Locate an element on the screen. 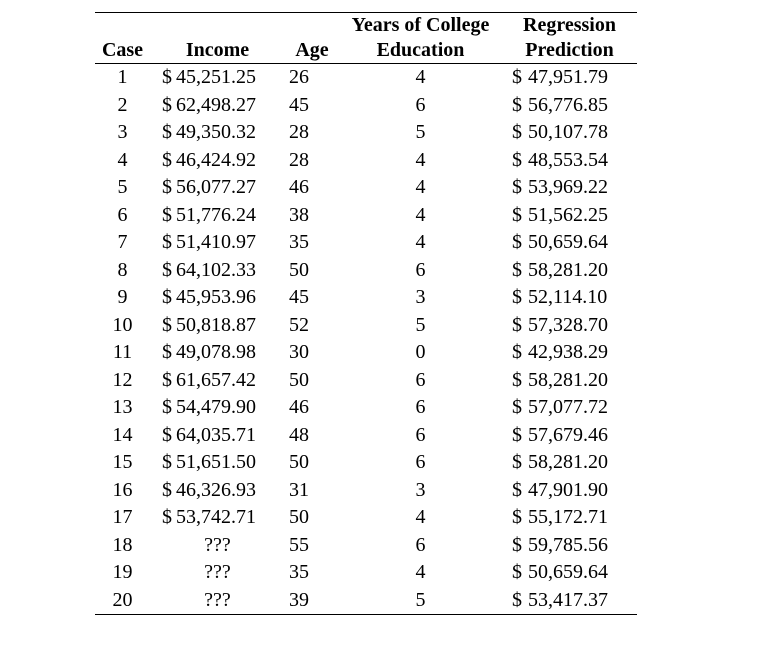 The height and width of the screenshot is (646, 763). prediction-value: 50,107.78 is located at coordinates (568, 132).